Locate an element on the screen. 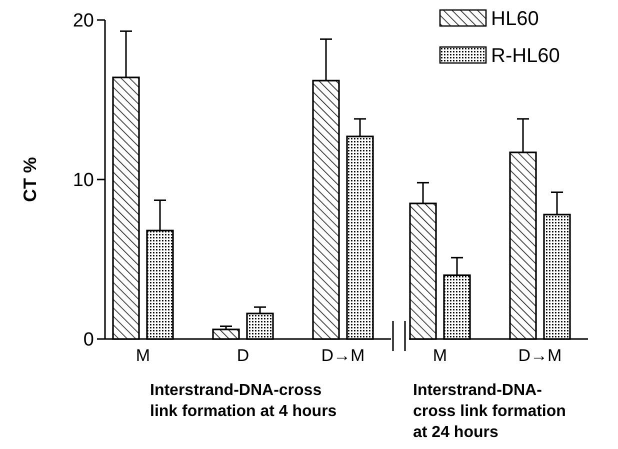  y-tick-label: 10 is located at coordinates (83, 181).